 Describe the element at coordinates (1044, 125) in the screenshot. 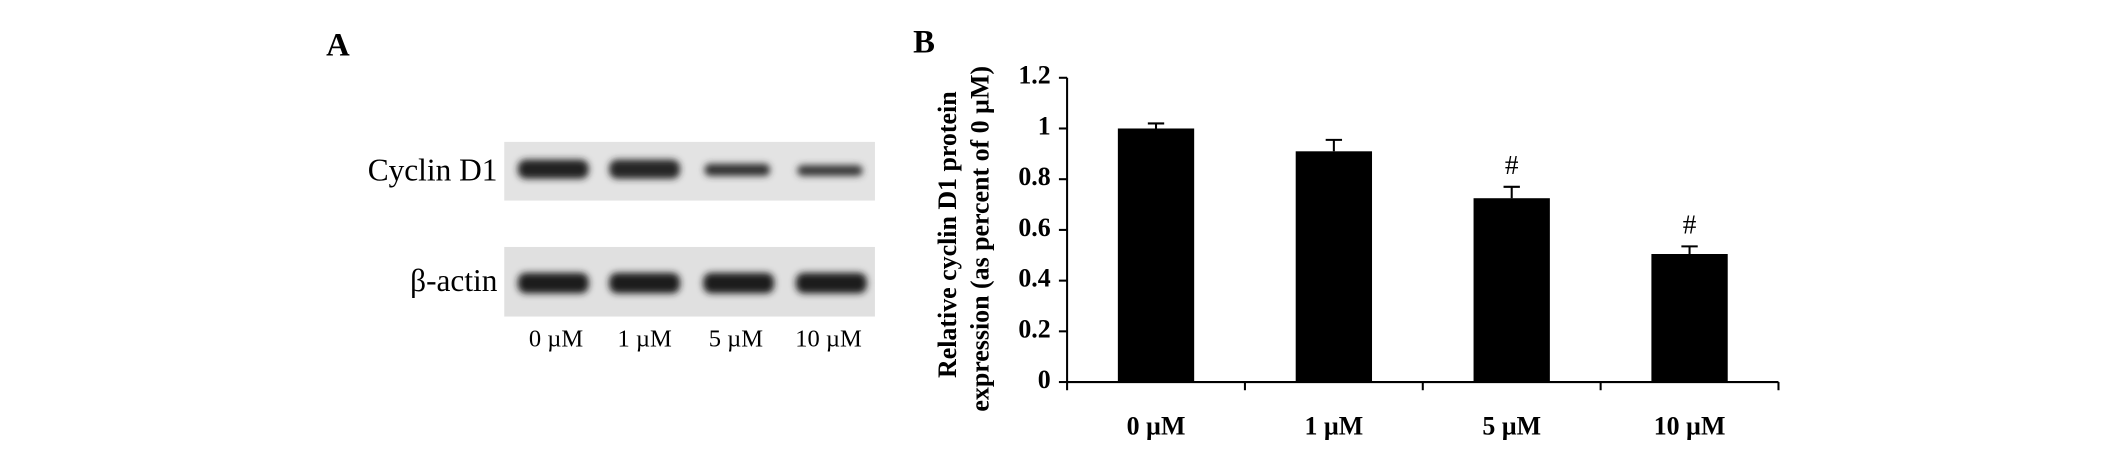

I see `y-tick-label: 1` at that location.